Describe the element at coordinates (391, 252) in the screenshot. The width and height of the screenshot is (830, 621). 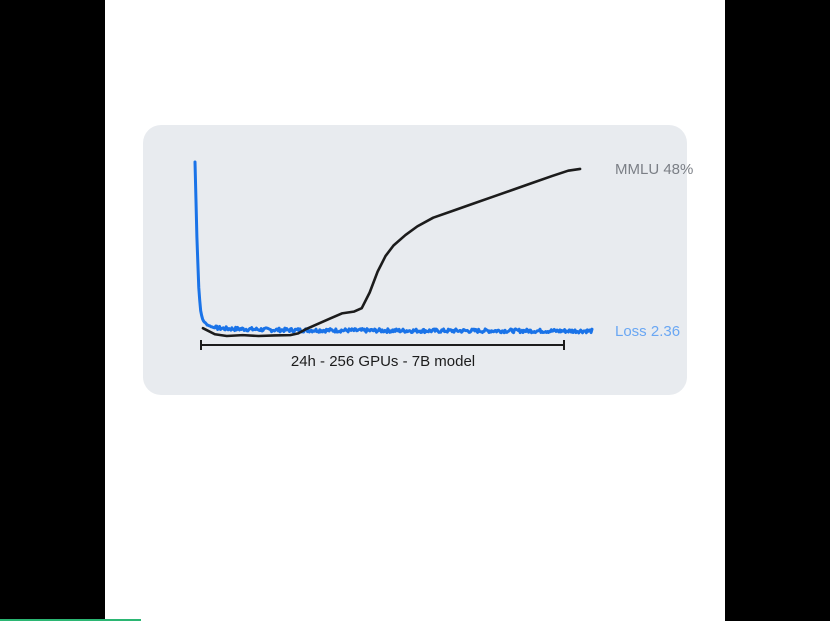
I see `series-line-mmlu` at that location.